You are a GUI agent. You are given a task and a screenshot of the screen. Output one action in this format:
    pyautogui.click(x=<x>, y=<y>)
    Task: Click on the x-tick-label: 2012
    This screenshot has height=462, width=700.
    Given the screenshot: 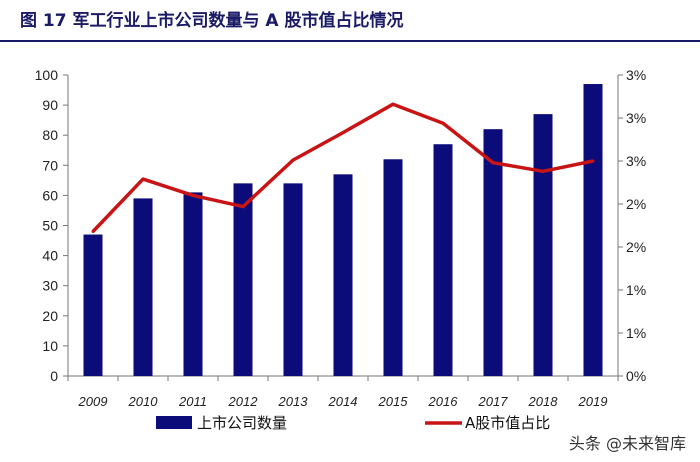 What is the action you would take?
    pyautogui.click(x=243, y=401)
    